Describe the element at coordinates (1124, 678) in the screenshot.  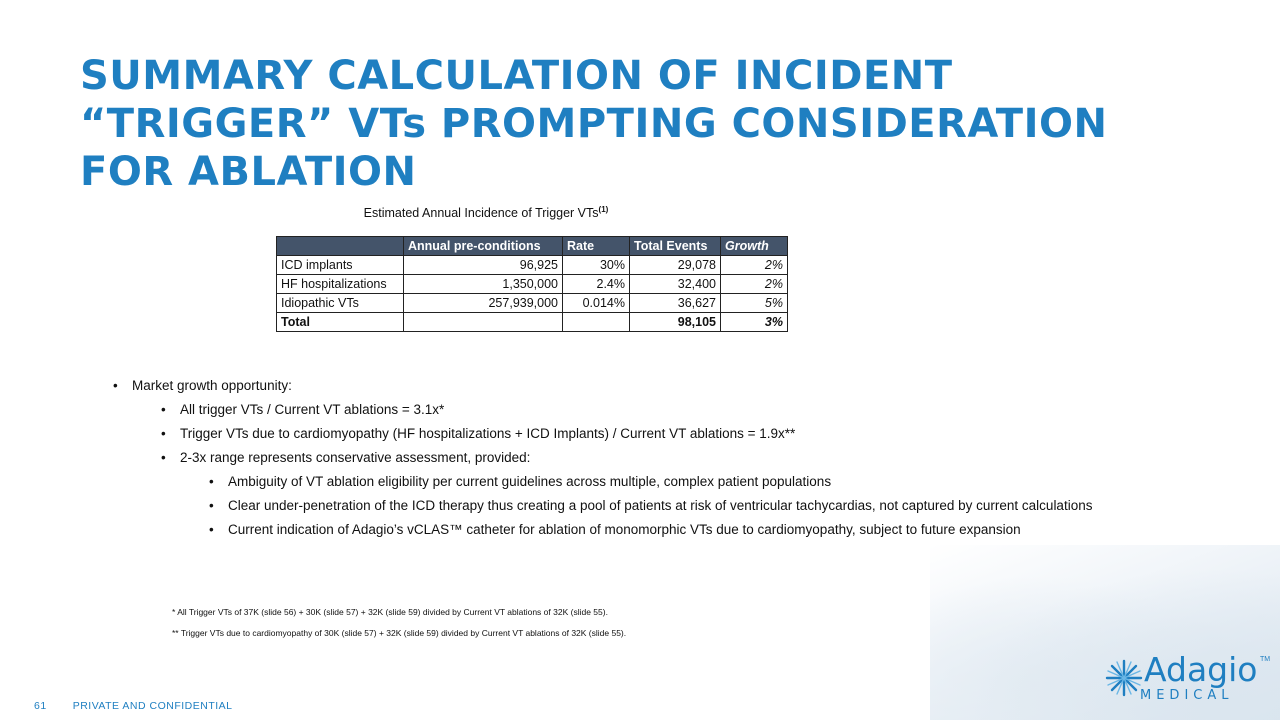
I see `starburst-icon` at that location.